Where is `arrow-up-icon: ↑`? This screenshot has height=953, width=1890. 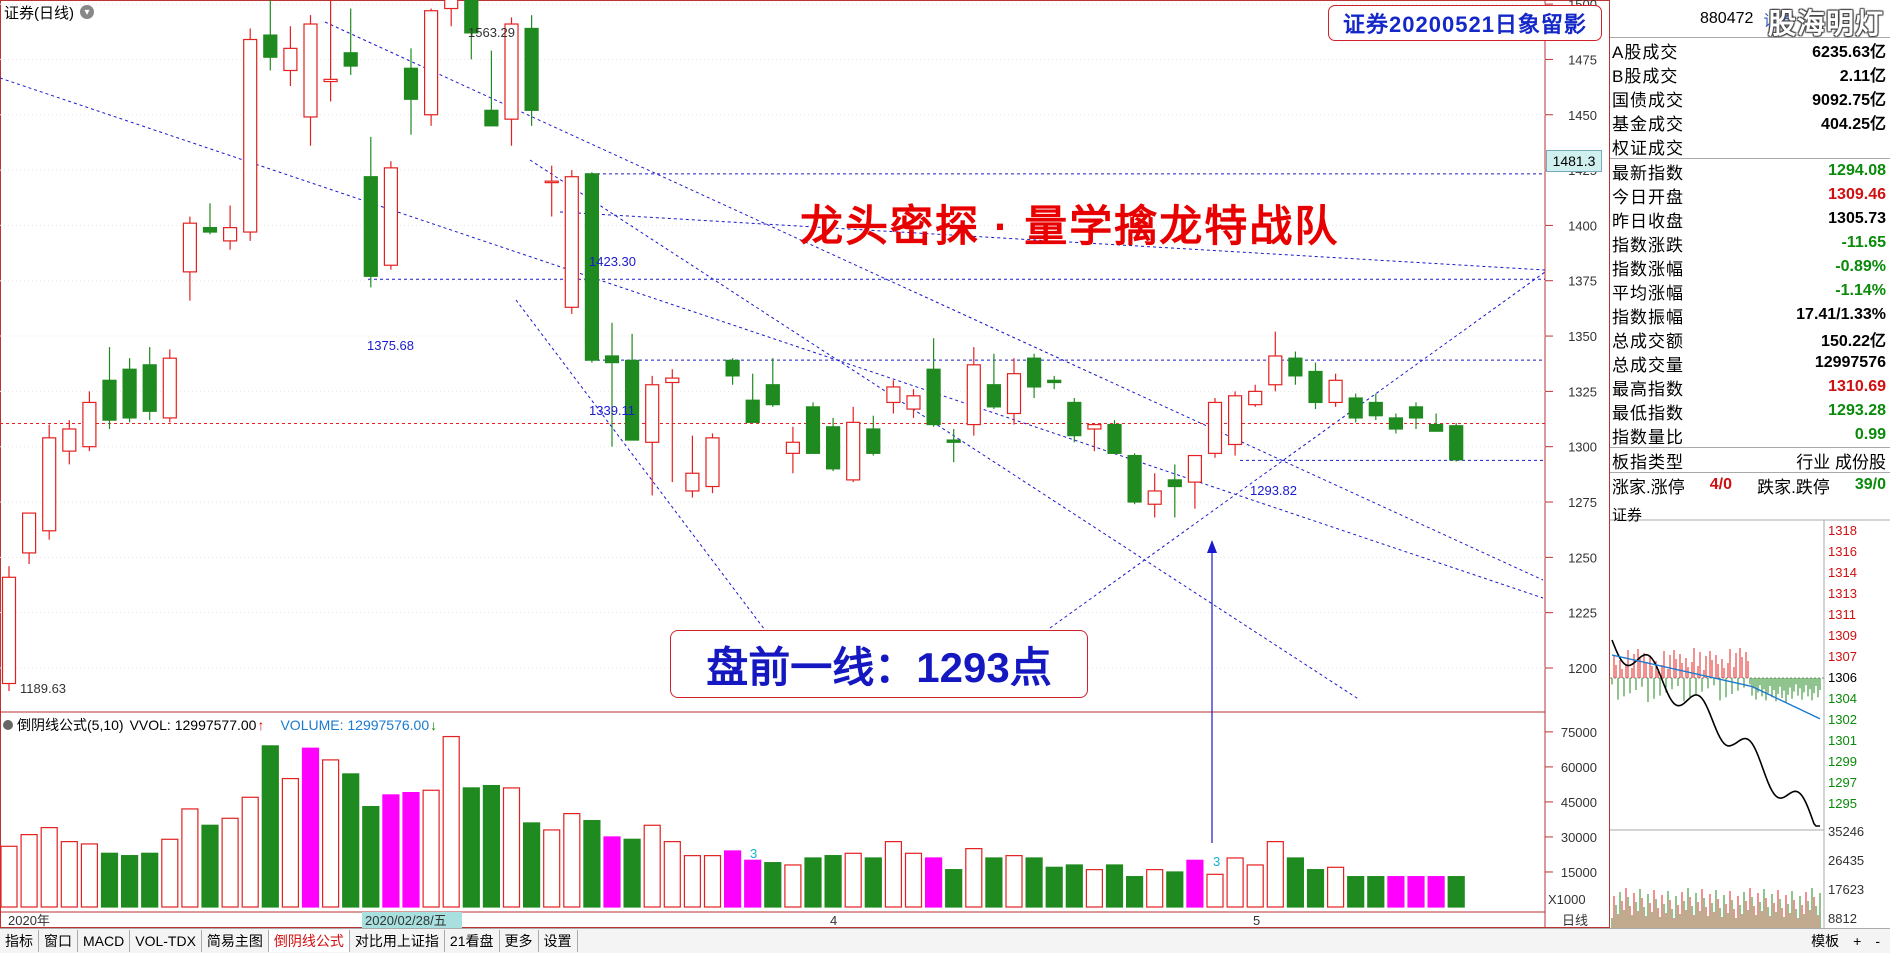
arrow-up-icon: ↑ is located at coordinates (261, 725).